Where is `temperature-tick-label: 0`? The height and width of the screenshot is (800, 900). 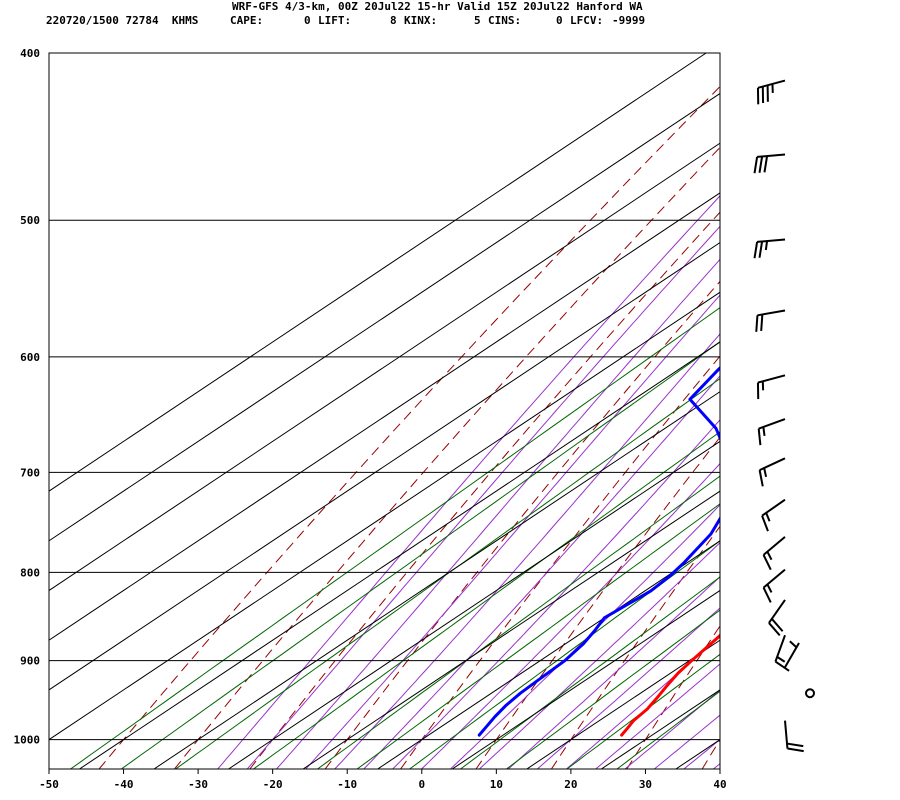 temperature-tick-label: 0 is located at coordinates (421, 784).